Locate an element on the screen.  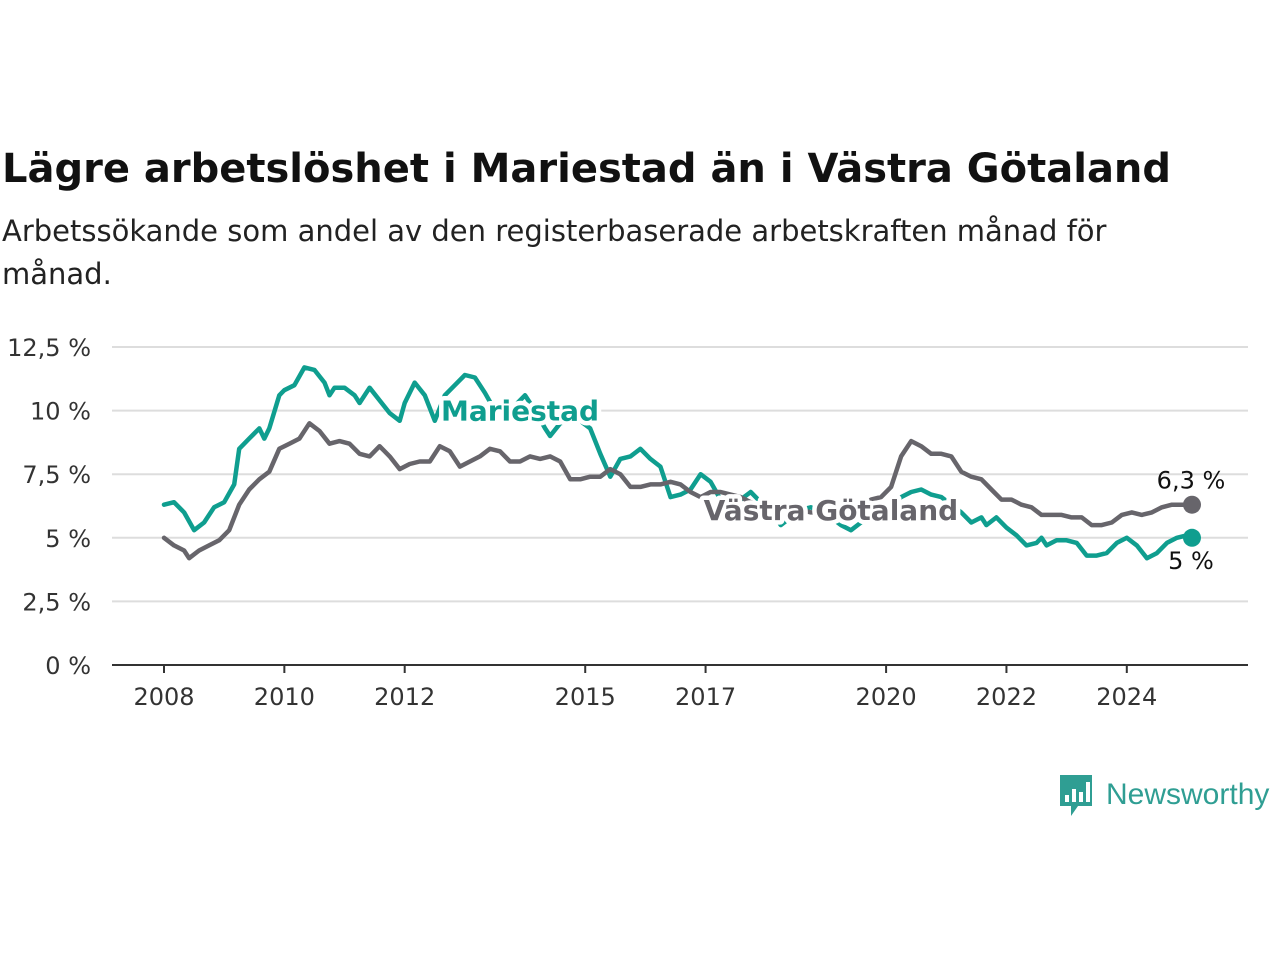
y-tick-label: 0 % is located at coordinates (68, 666).